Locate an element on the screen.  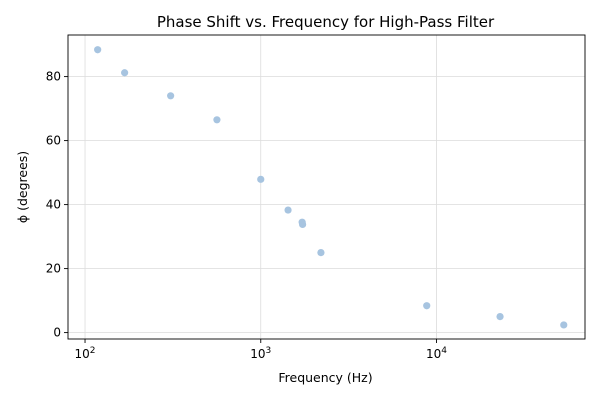
y-tick-label: 20 is located at coordinates (53, 269).